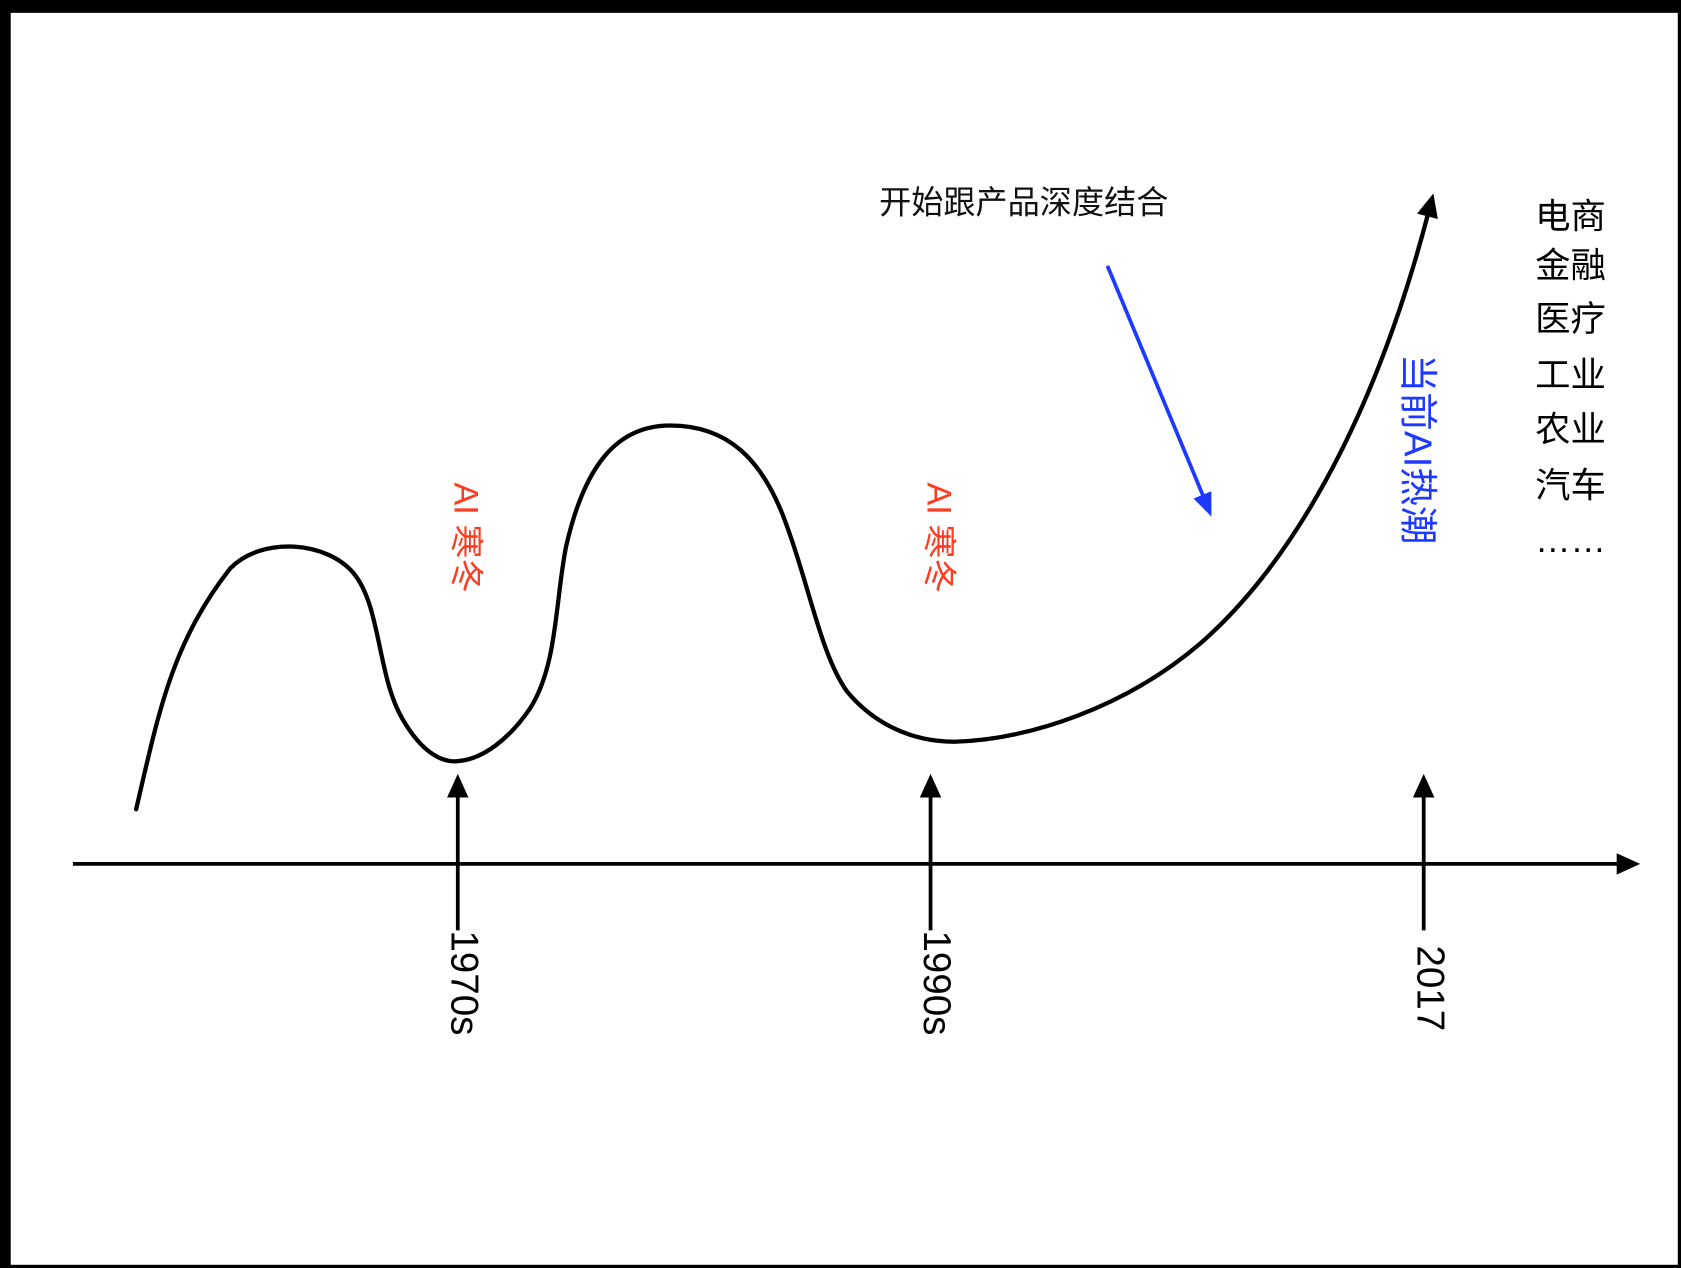 The width and height of the screenshot is (1681, 1268). I want to click on ai-wave-arrowhead, so click(1427, 206).